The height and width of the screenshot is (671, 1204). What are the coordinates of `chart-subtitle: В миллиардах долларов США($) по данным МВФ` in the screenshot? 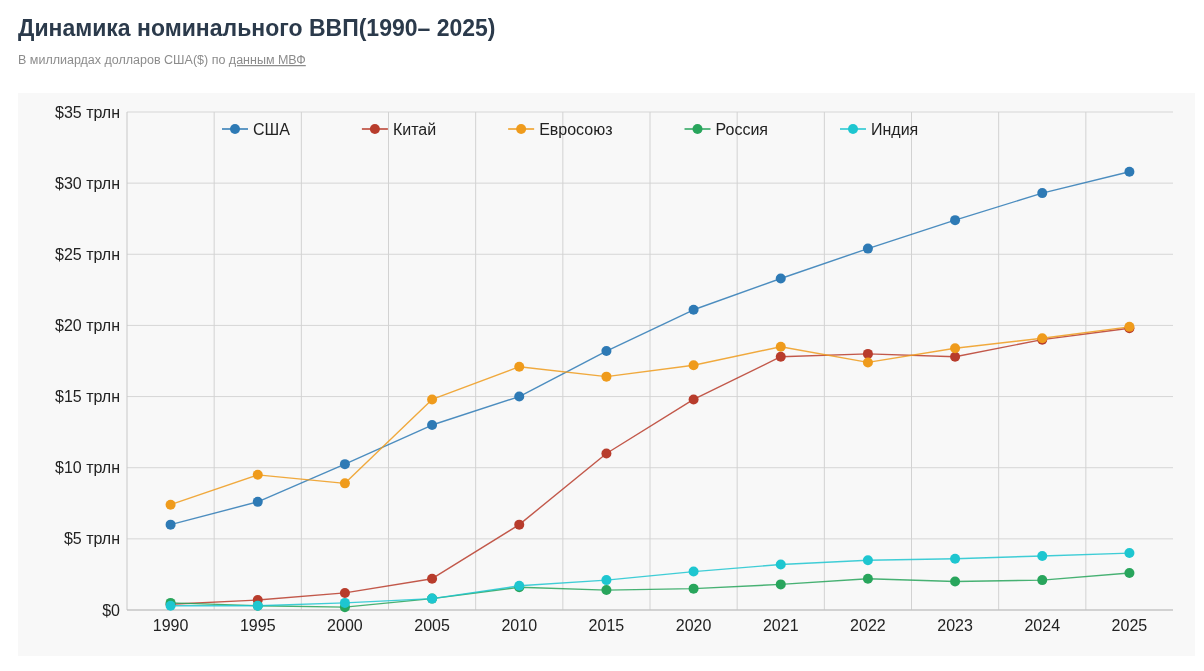 It's located at (162, 60).